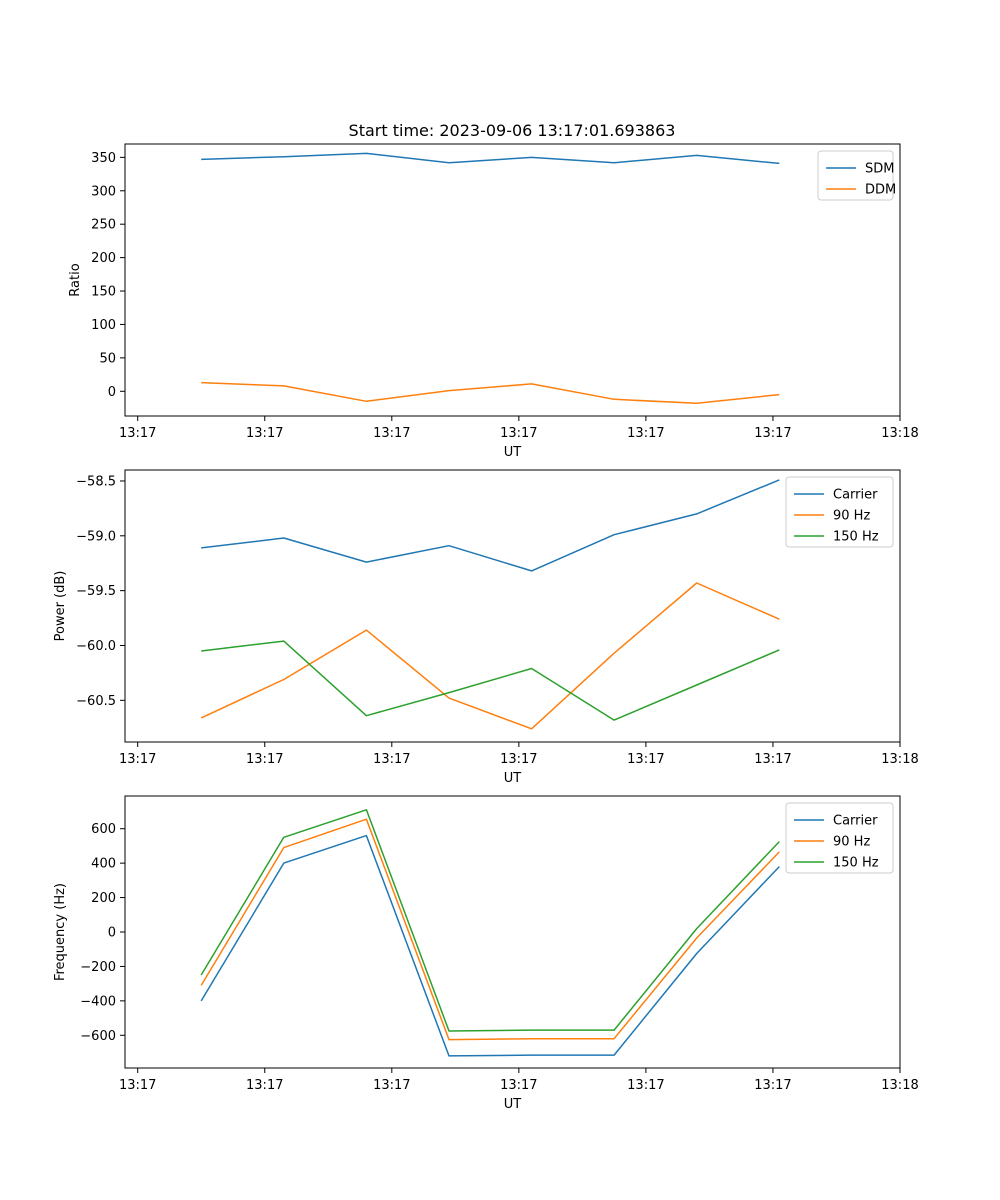  Describe the element at coordinates (103, 864) in the screenshot. I see `y-tick-label: 400` at that location.